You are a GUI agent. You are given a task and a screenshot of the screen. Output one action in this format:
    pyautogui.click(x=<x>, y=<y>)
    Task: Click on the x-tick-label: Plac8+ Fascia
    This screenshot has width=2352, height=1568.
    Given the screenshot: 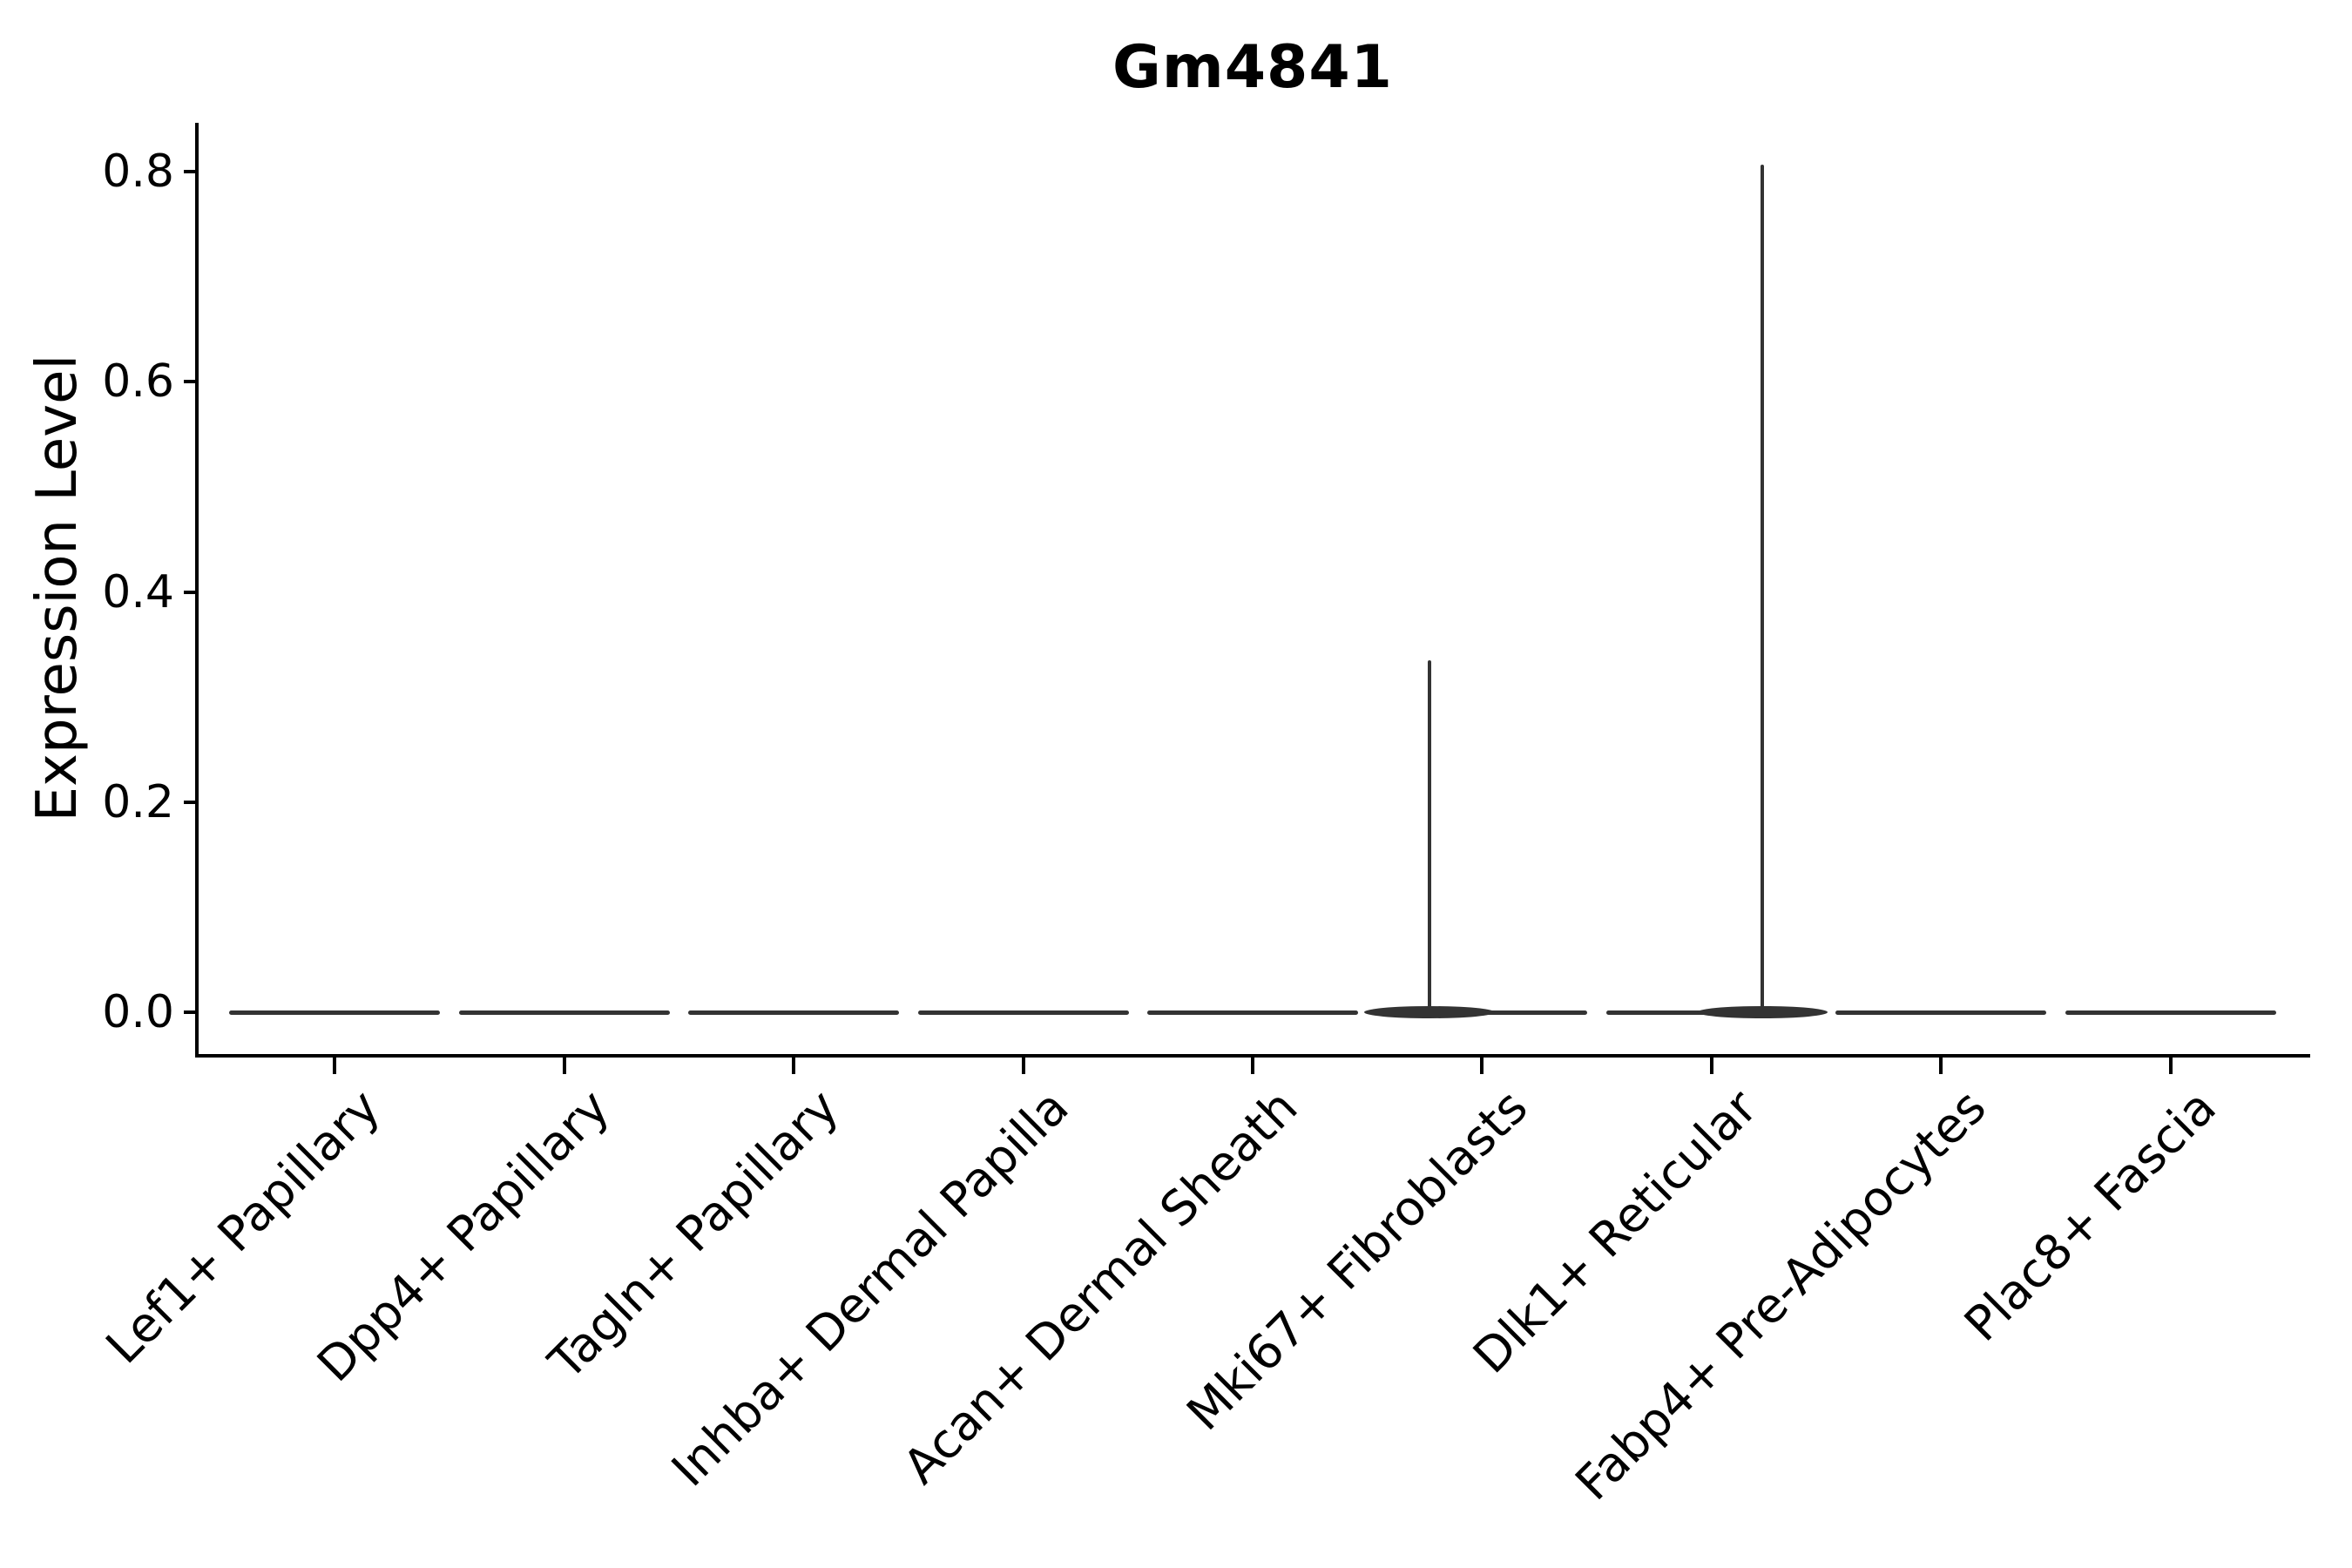 What is the action you would take?
    pyautogui.click(x=2090, y=1215)
    